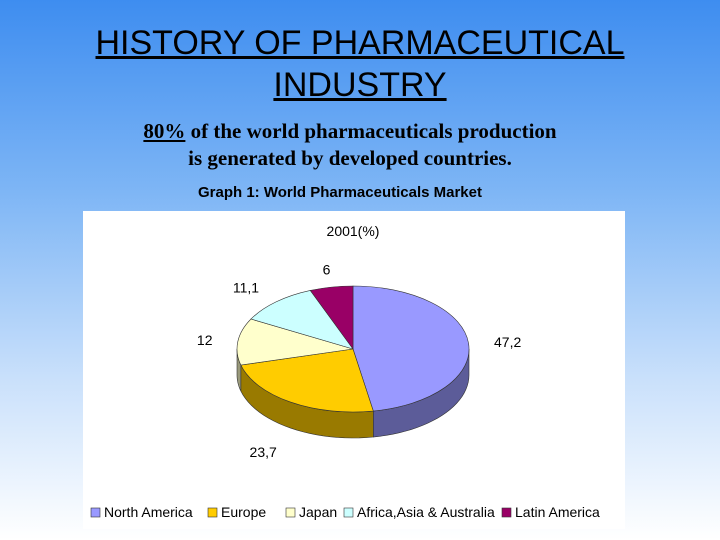 The height and width of the screenshot is (540, 720). I want to click on legend-swatch-latin-america, so click(506, 512).